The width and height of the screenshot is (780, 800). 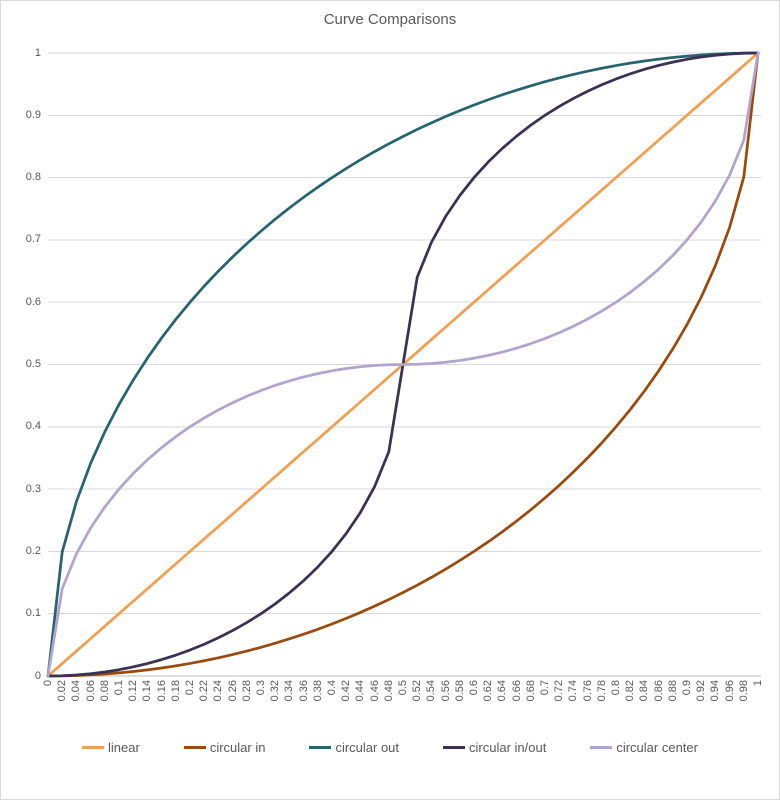 What do you see at coordinates (559, 691) in the screenshot?
I see `x-axis-label: 0.72` at bounding box center [559, 691].